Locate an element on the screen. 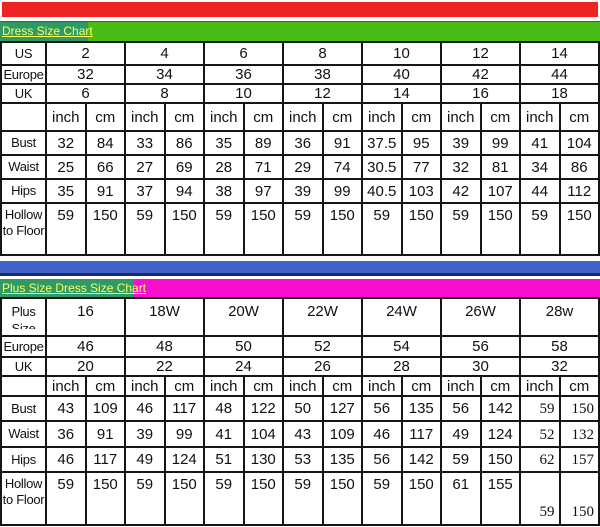 Image resolution: width=600 pixels, height=527 pixels. size-cell: 4 is located at coordinates (164, 53).